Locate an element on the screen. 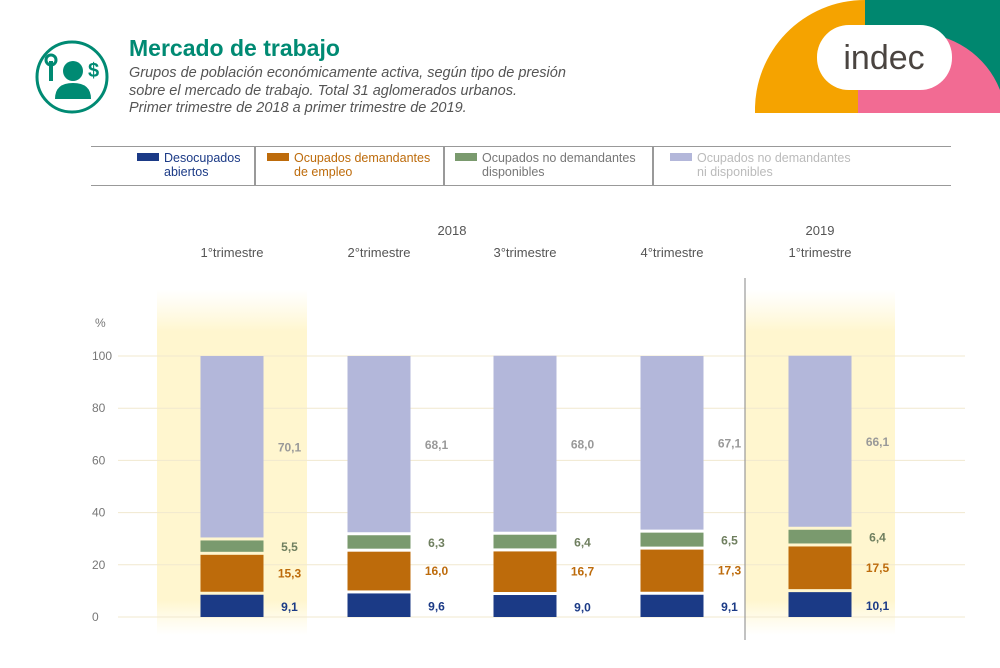  legend-label: Ocupados demandantes is located at coordinates (362, 158).